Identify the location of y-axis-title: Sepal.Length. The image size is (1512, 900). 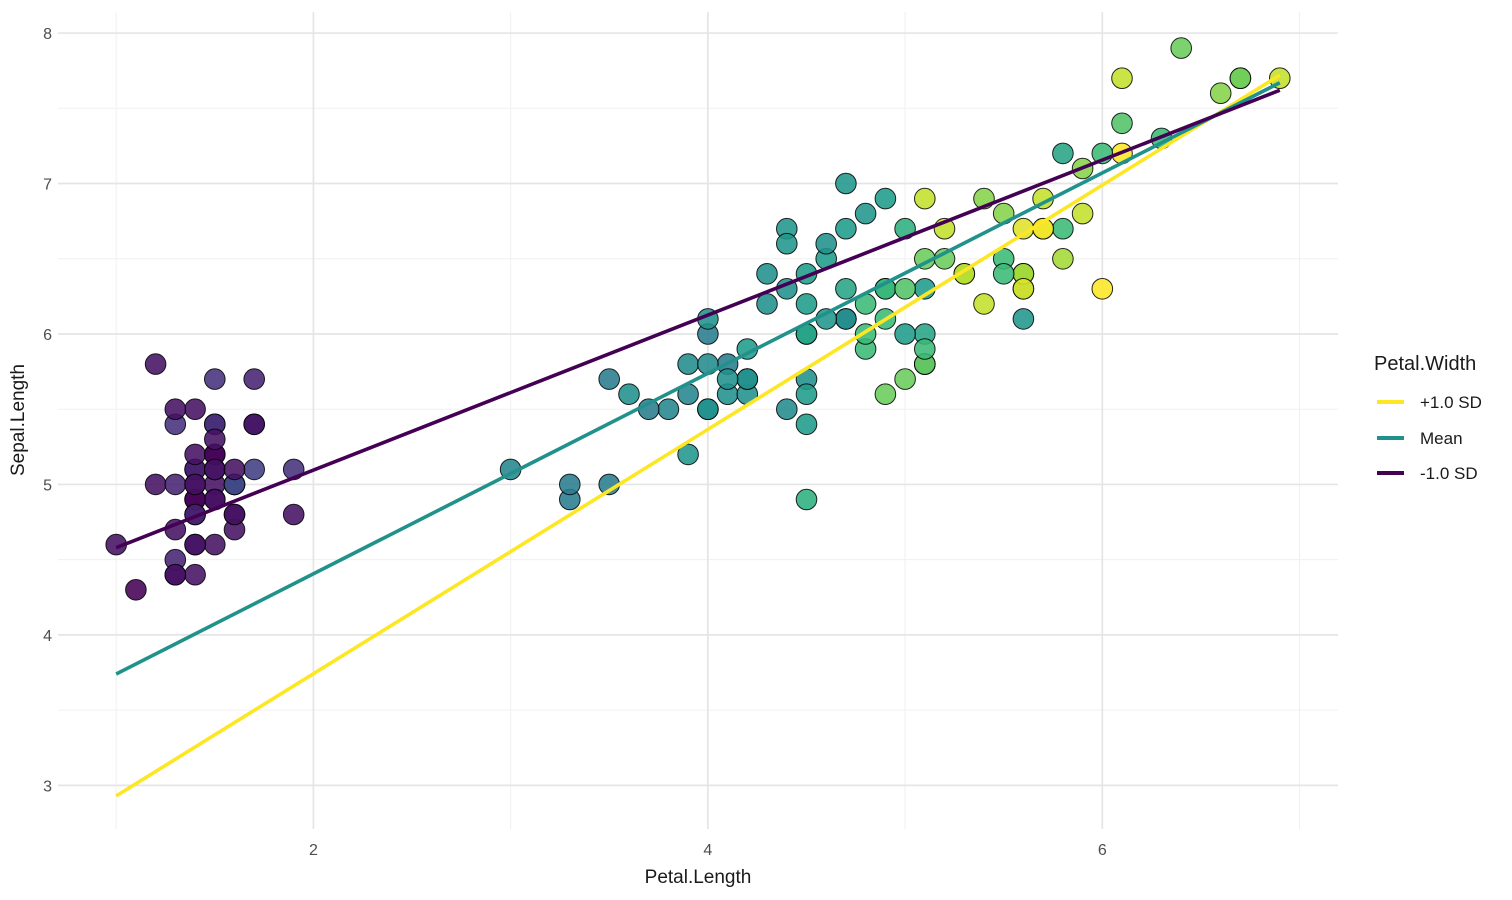
(18, 420).